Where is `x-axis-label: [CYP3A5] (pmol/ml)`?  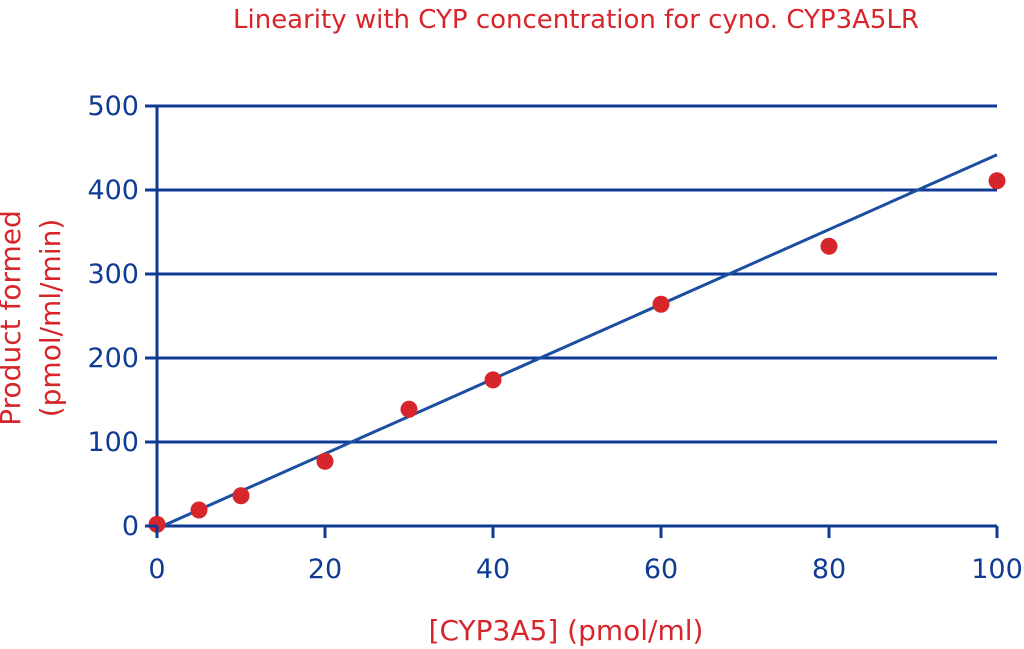 x-axis-label: [CYP3A5] (pmol/ml) is located at coordinates (566, 630).